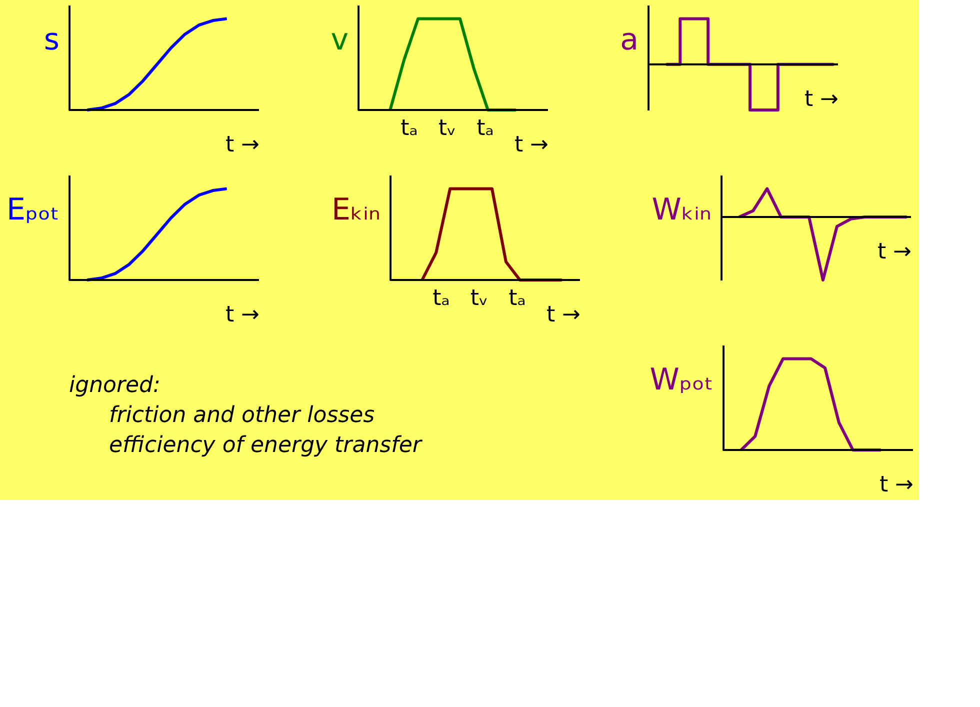 This screenshot has width=980, height=707. What do you see at coordinates (629, 40) in the screenshot?
I see `y-axis-title: a` at bounding box center [629, 40].